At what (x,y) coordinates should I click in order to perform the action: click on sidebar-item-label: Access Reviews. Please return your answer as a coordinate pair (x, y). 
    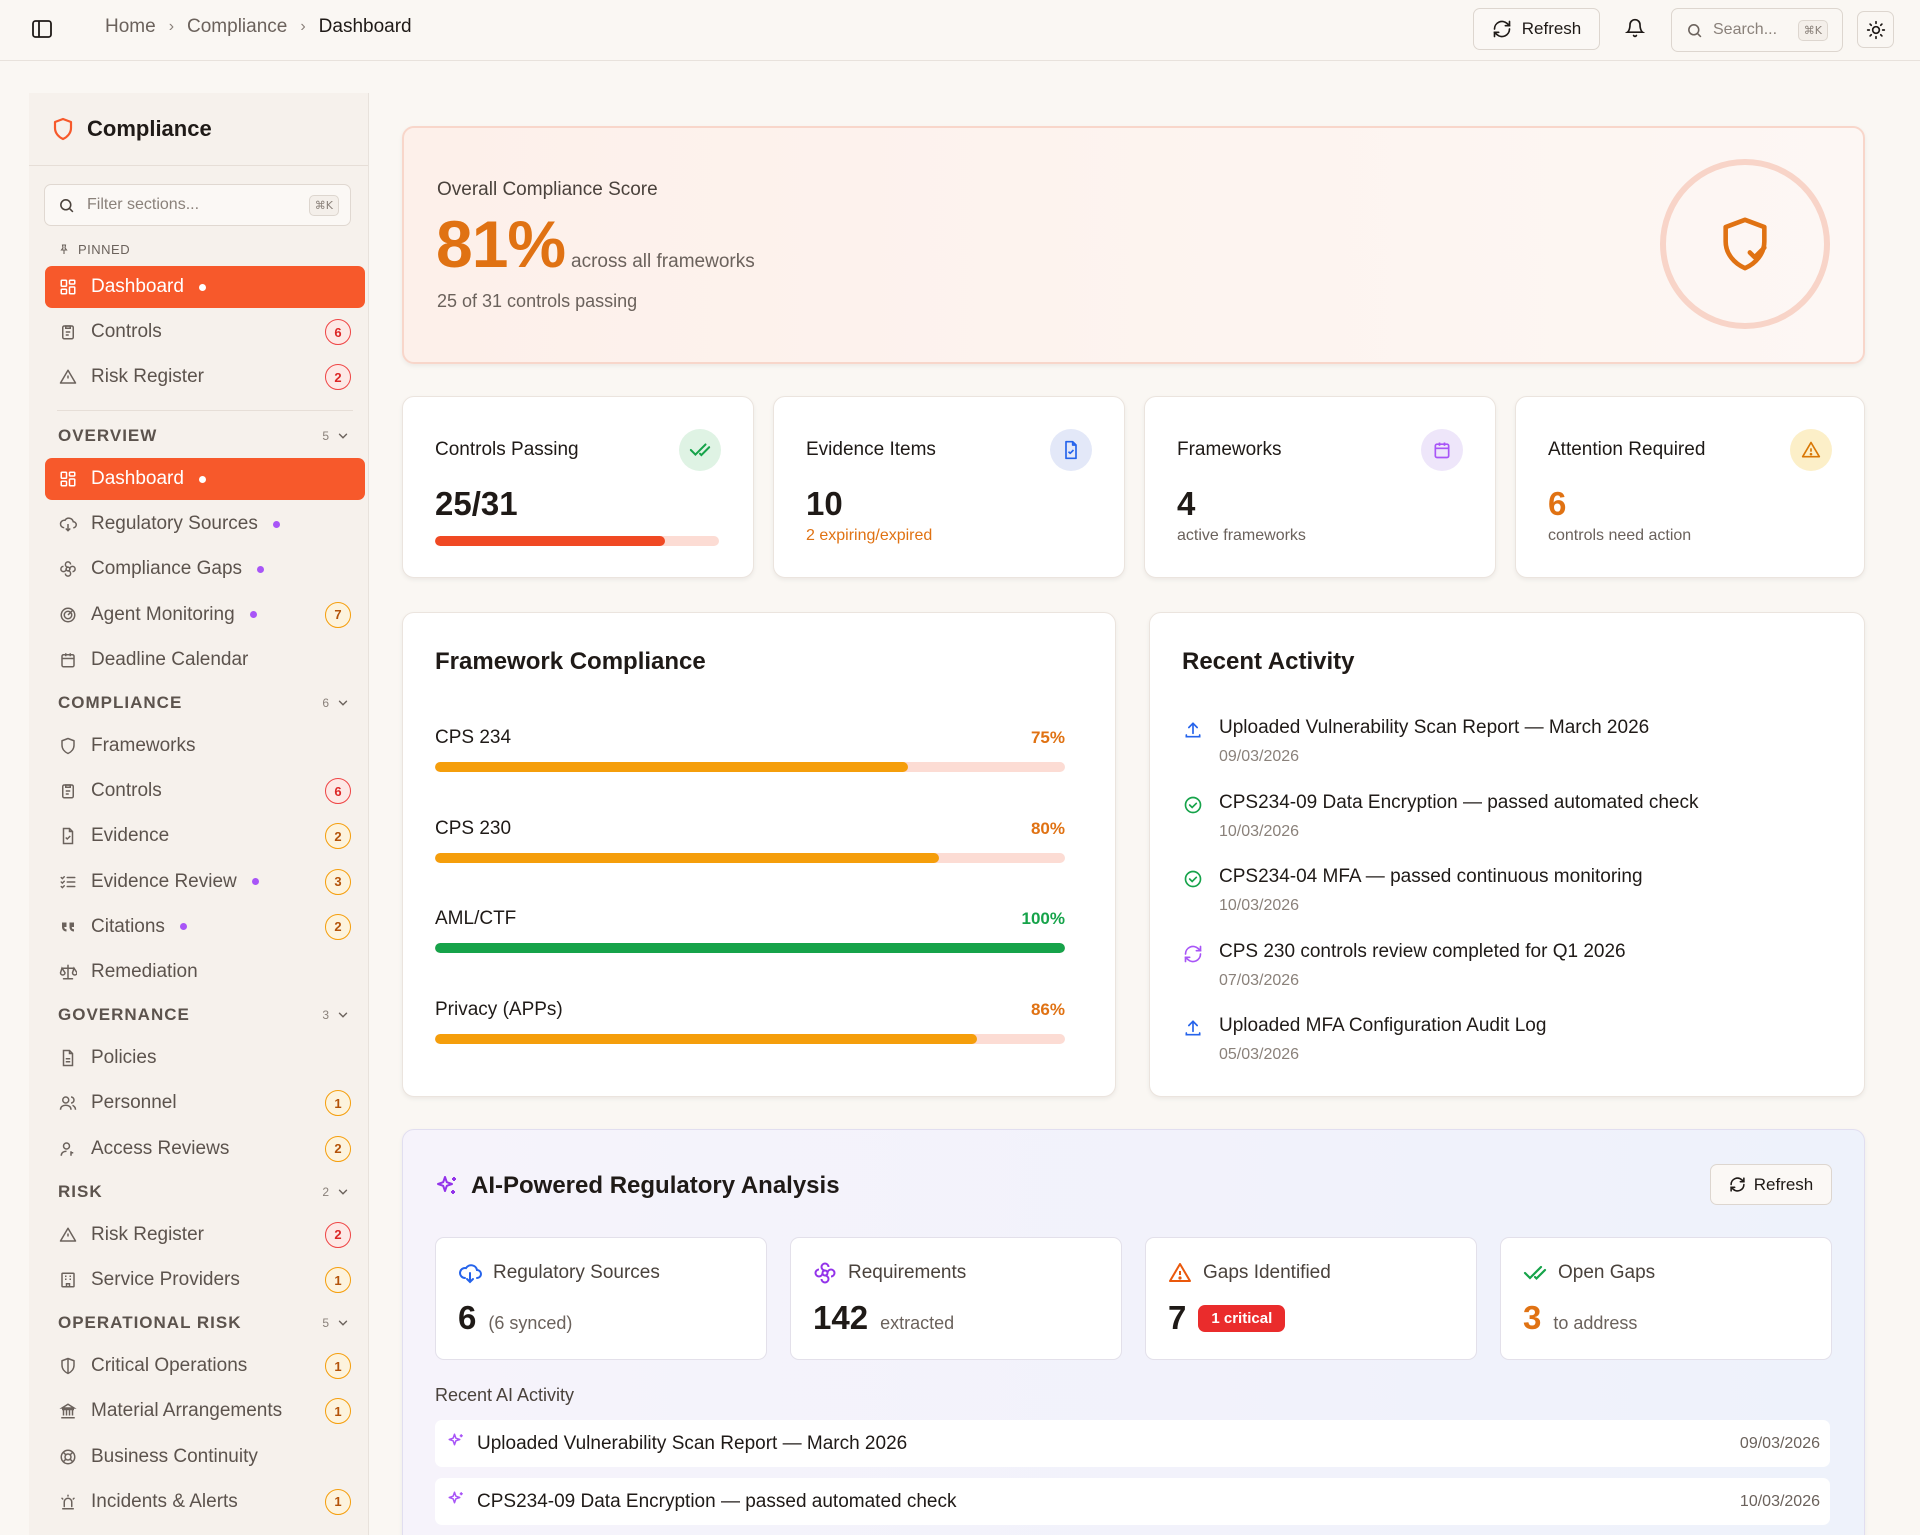
    Looking at the image, I should click on (160, 1148).